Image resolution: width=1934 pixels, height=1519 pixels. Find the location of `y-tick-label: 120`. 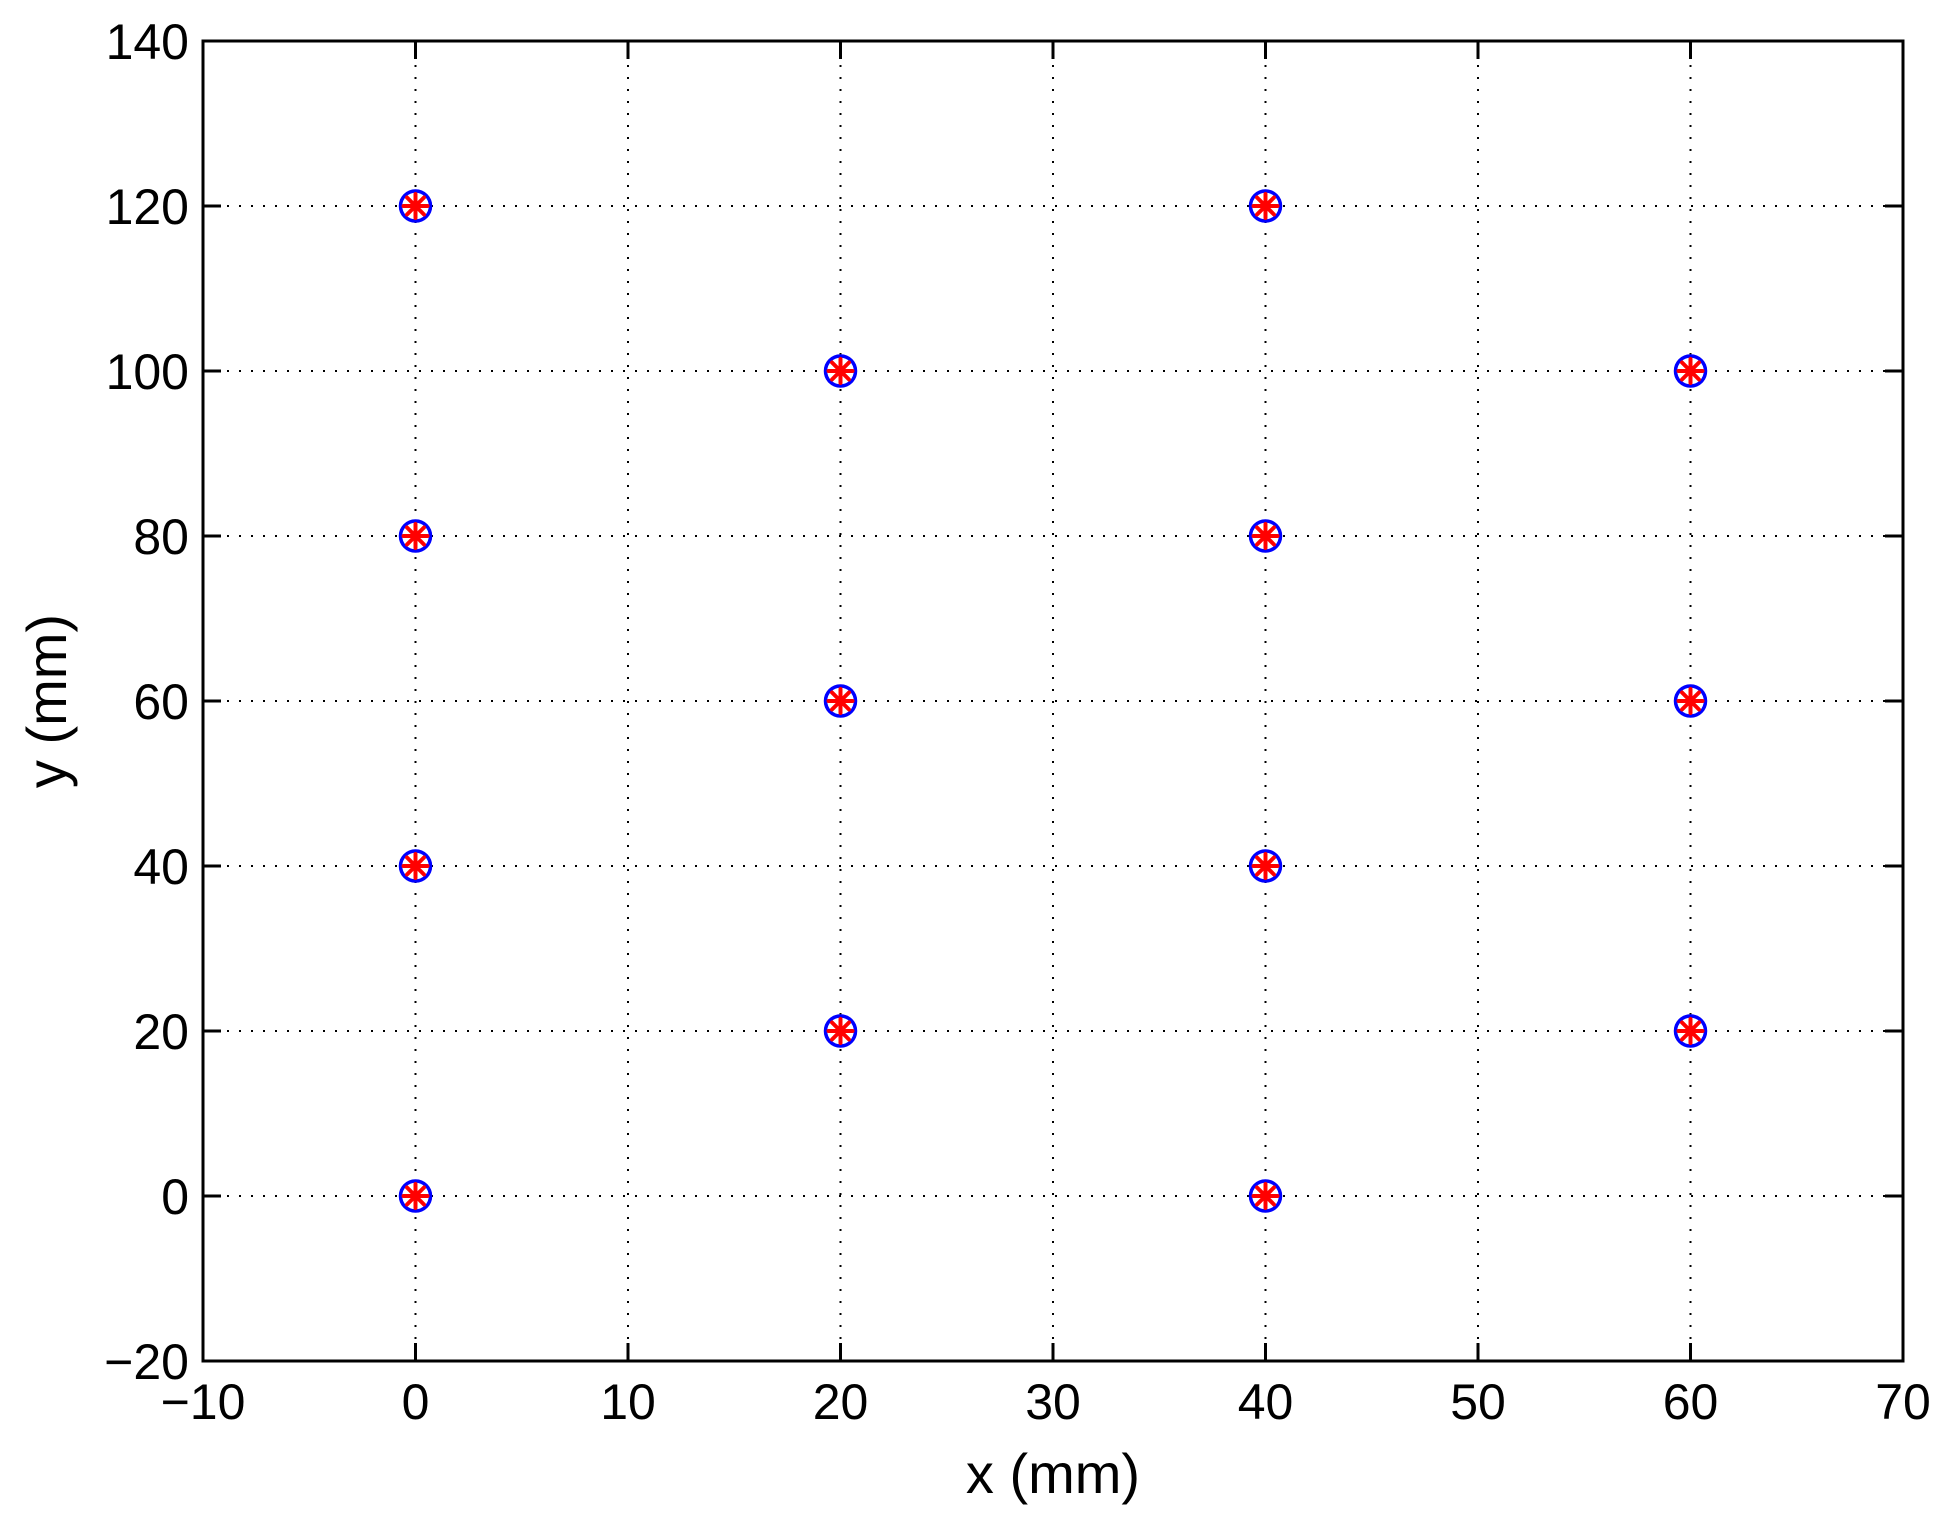

y-tick-label: 120 is located at coordinates (147, 207).